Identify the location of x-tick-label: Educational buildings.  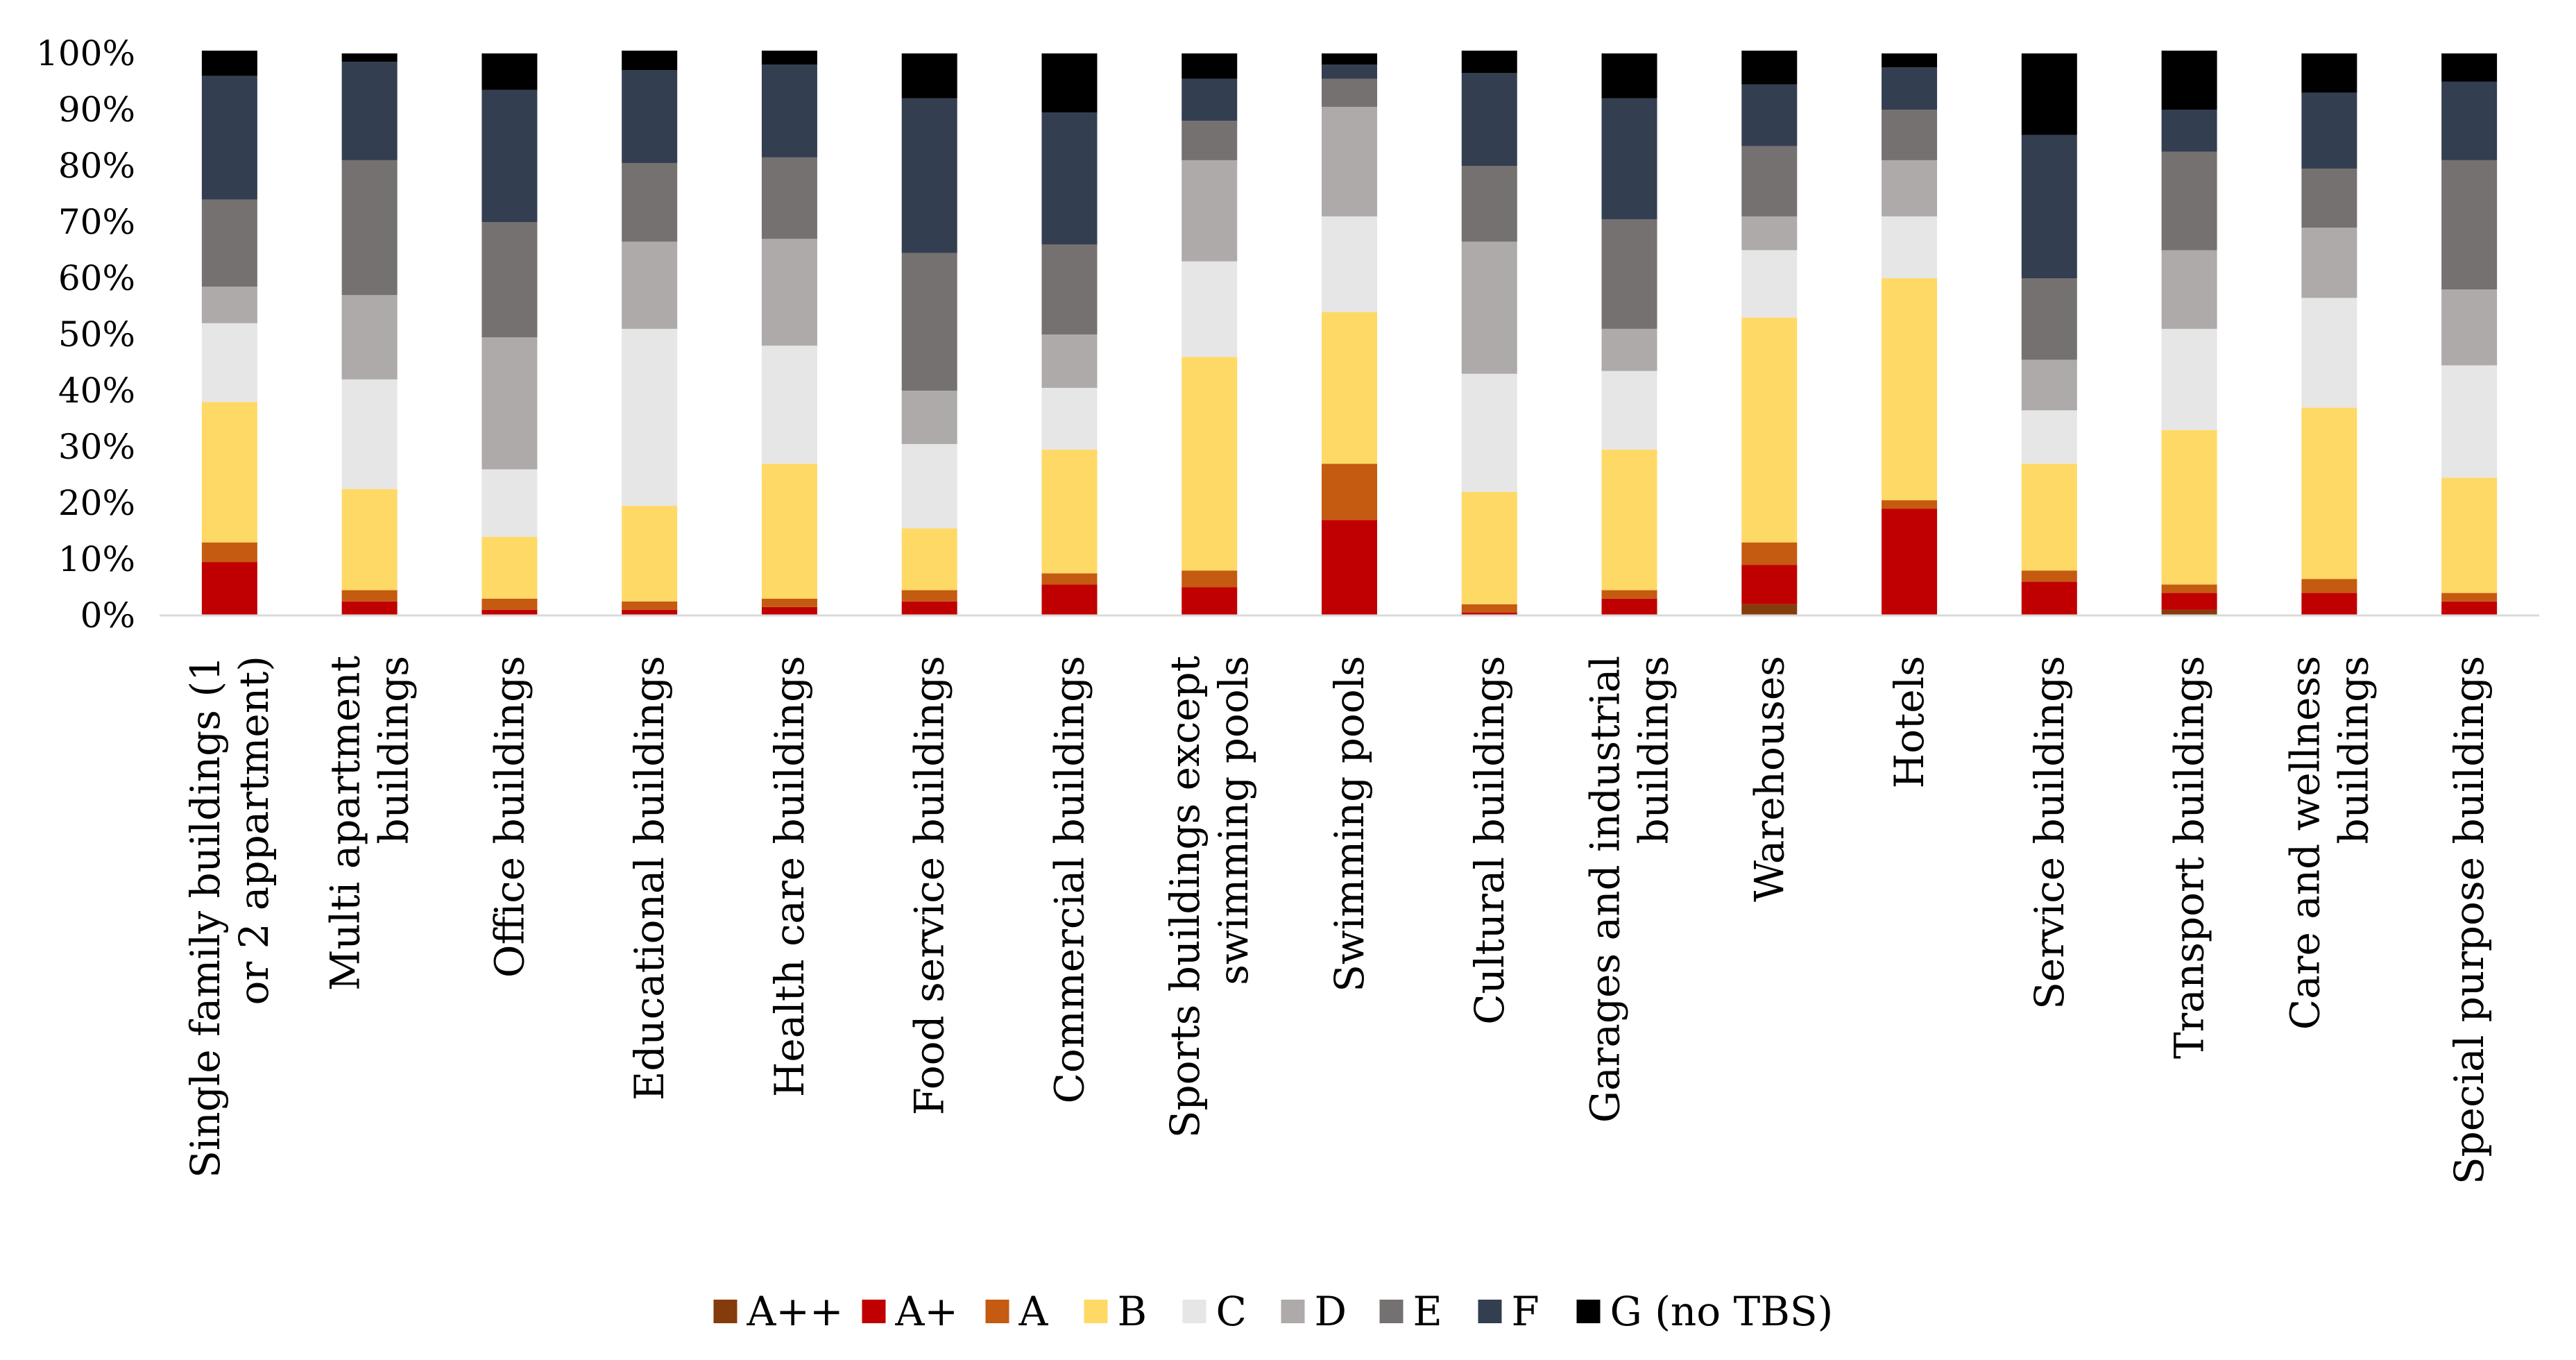
(649, 878).